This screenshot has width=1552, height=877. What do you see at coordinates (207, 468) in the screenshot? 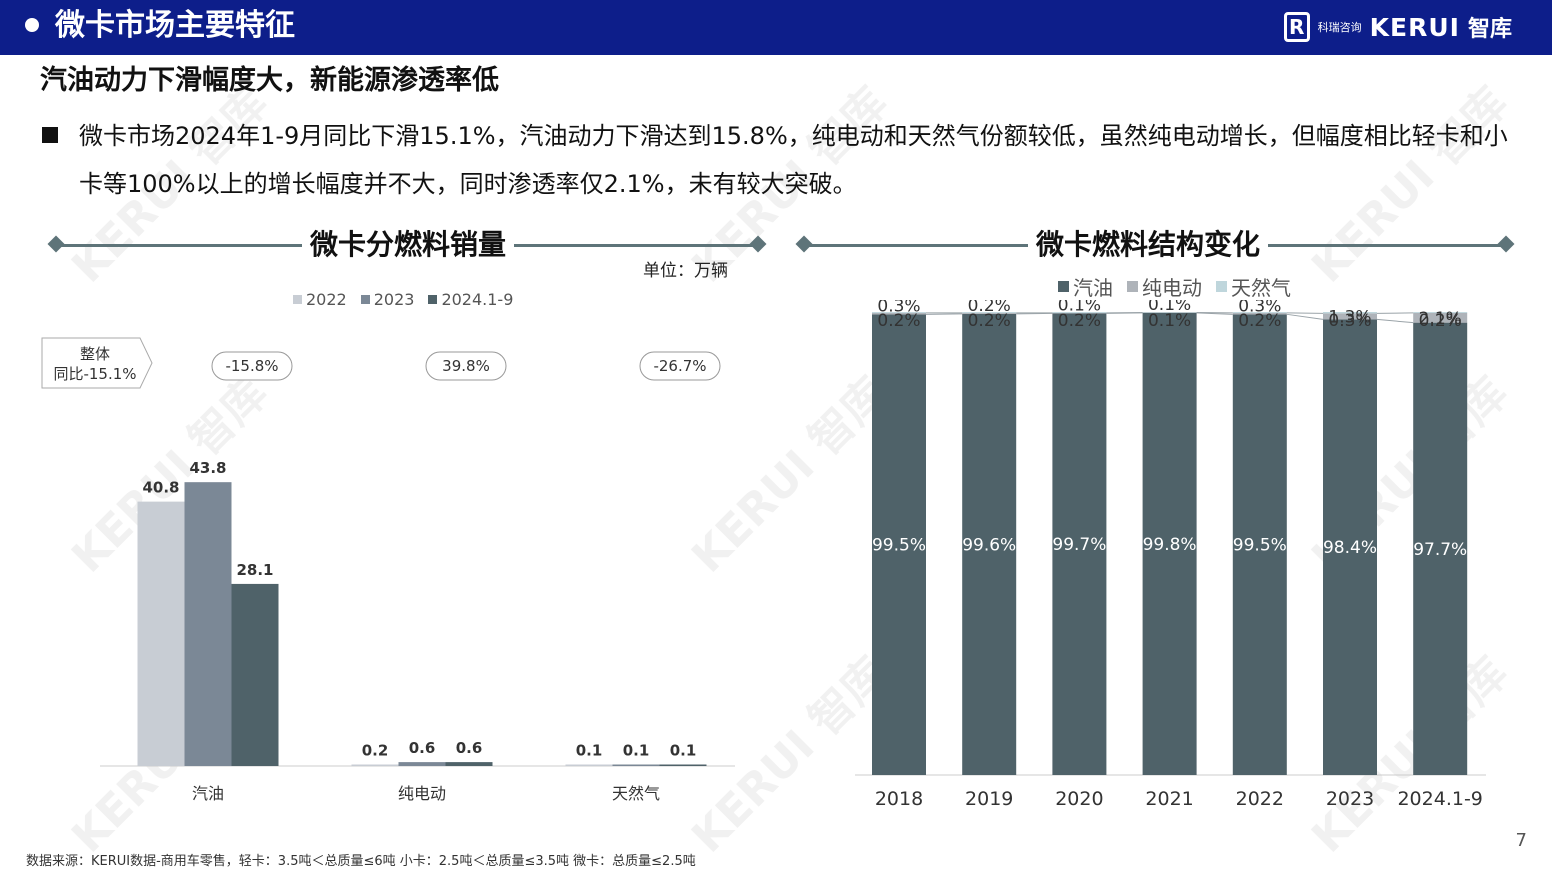
I see `bar-value-label: 43.8` at bounding box center [207, 468].